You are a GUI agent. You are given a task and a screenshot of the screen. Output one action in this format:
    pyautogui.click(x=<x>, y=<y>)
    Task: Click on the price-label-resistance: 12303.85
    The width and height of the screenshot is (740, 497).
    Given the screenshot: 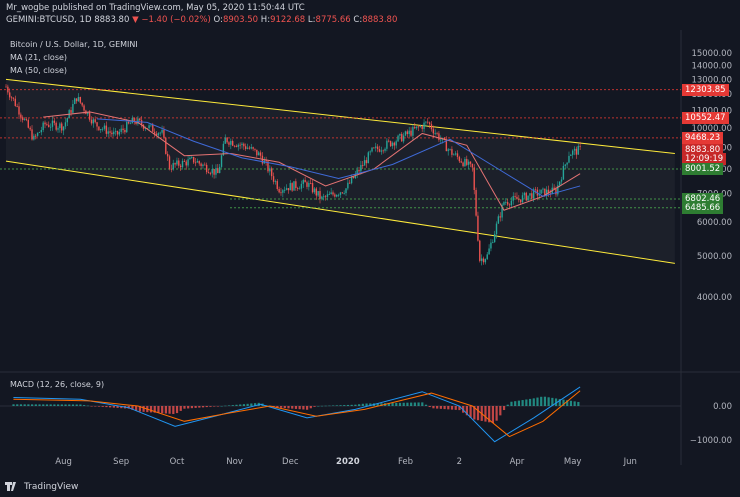 What is the action you would take?
    pyautogui.click(x=705, y=89)
    